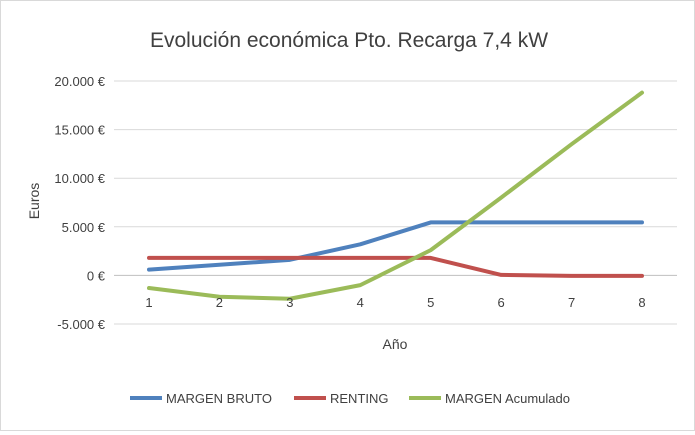 The image size is (695, 435). I want to click on y-tick-label: 0 €, so click(96, 275).